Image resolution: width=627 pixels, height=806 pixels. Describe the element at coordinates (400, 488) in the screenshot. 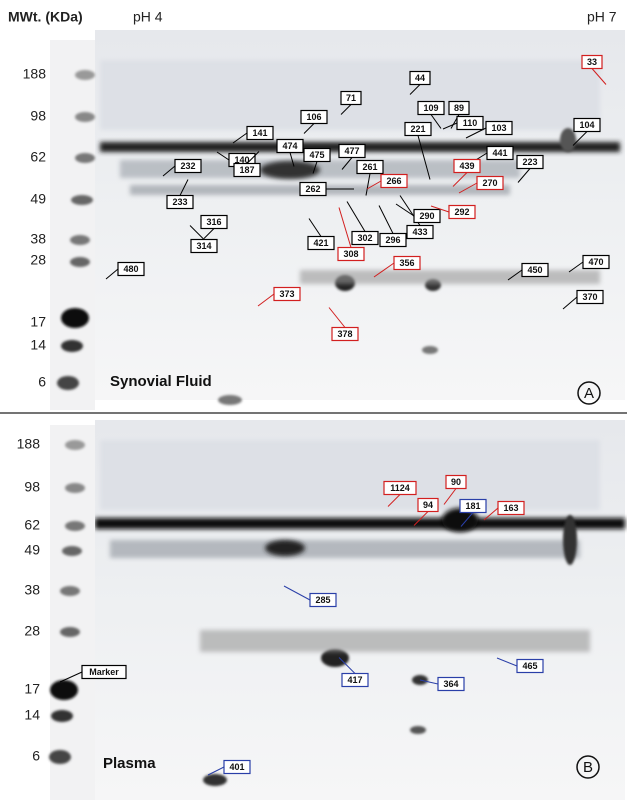

I see `spot-label: 1124` at that location.